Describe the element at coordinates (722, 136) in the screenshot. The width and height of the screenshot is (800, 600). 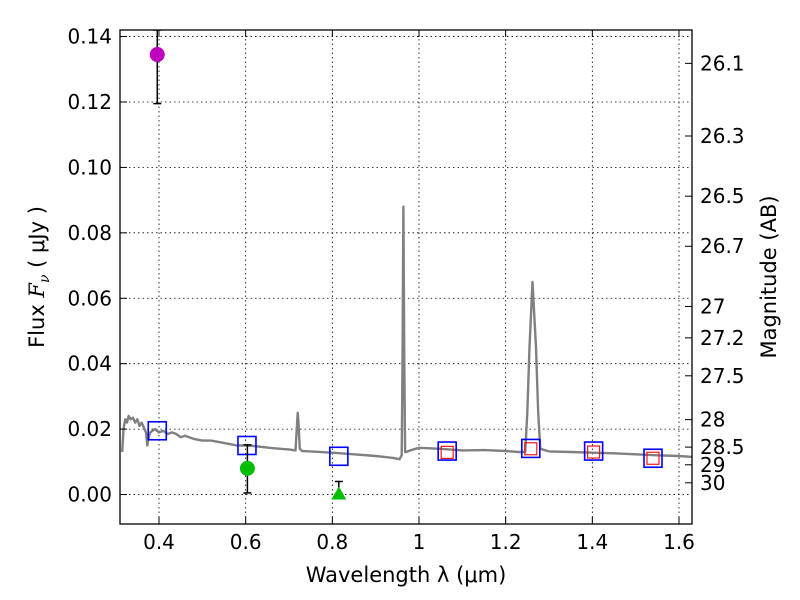
I see `magnitude-tick-label: 26.3` at that location.